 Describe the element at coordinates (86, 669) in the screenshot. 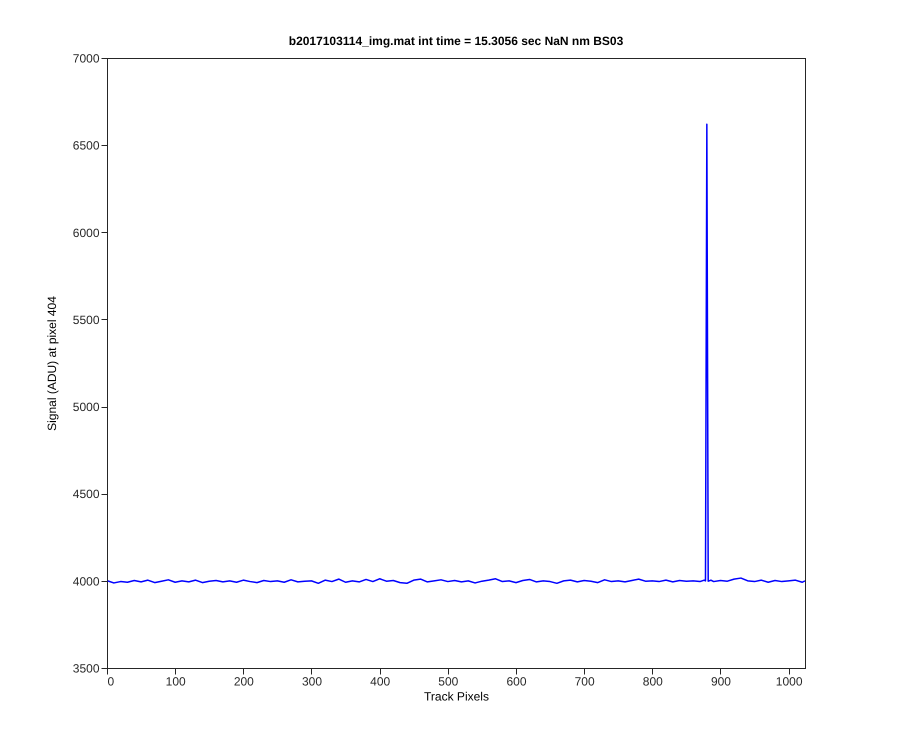

I see `y-tick-label: 3500` at that location.